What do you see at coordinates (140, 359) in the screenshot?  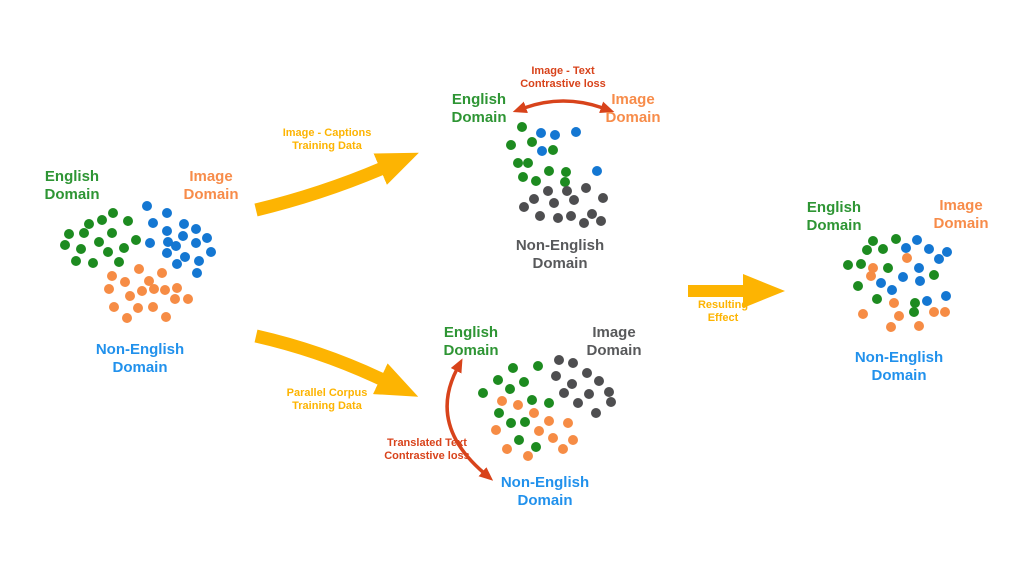 I see `initial-non-english-domain-label: Non-English Domain` at bounding box center [140, 359].